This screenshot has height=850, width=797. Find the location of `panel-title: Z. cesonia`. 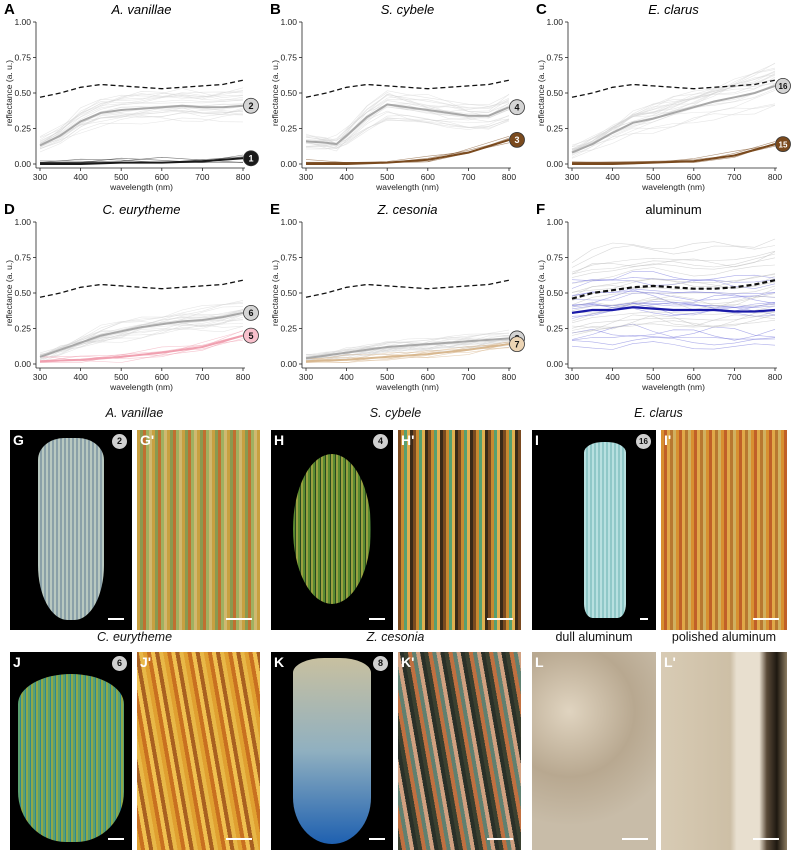

panel-title: Z. cesonia is located at coordinates (407, 209).